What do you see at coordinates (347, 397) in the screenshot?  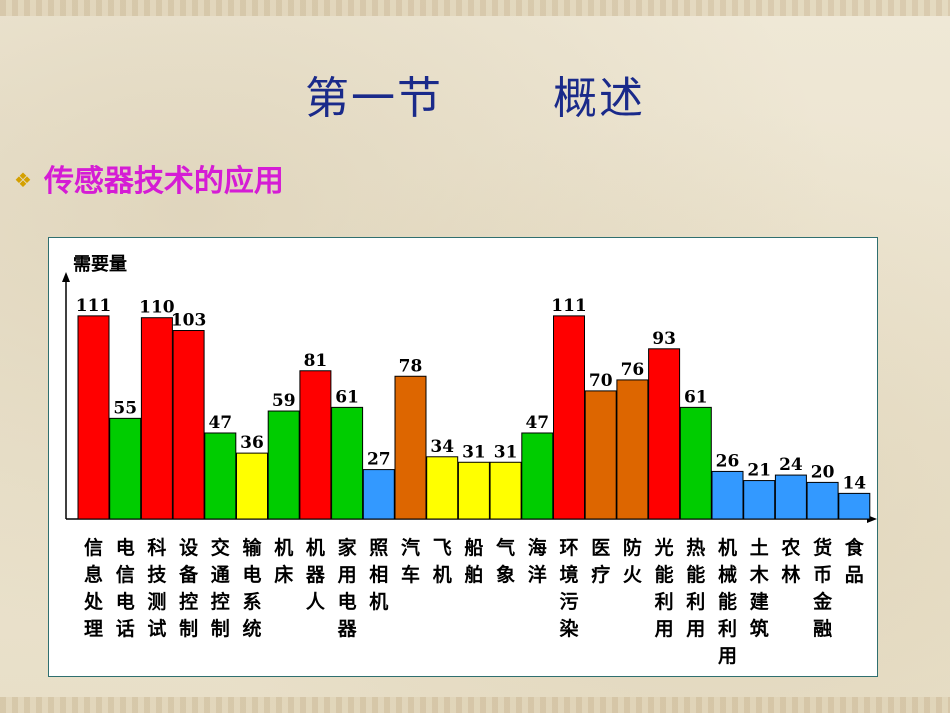 I see `bar-value-label: 61` at bounding box center [347, 397].